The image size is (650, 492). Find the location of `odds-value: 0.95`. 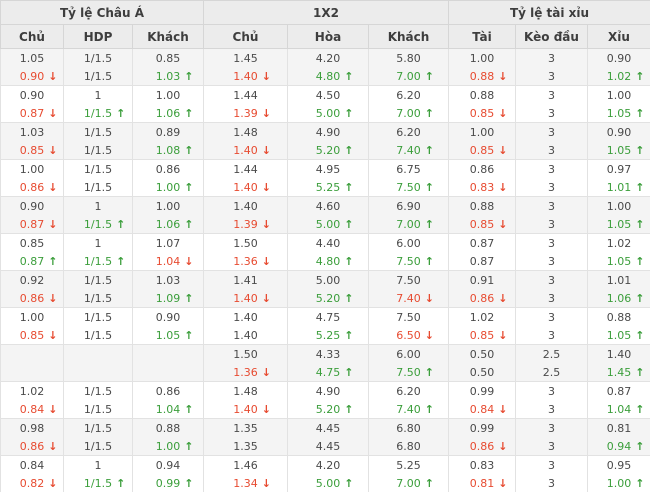

odds-value: 0.95 is located at coordinates (619, 465).